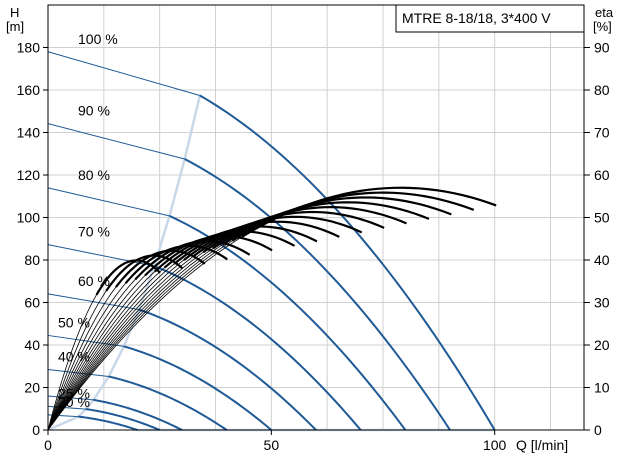 This screenshot has height=459, width=629. What do you see at coordinates (602, 26) in the screenshot?
I see `right-axis-title-unit: [%]` at bounding box center [602, 26].